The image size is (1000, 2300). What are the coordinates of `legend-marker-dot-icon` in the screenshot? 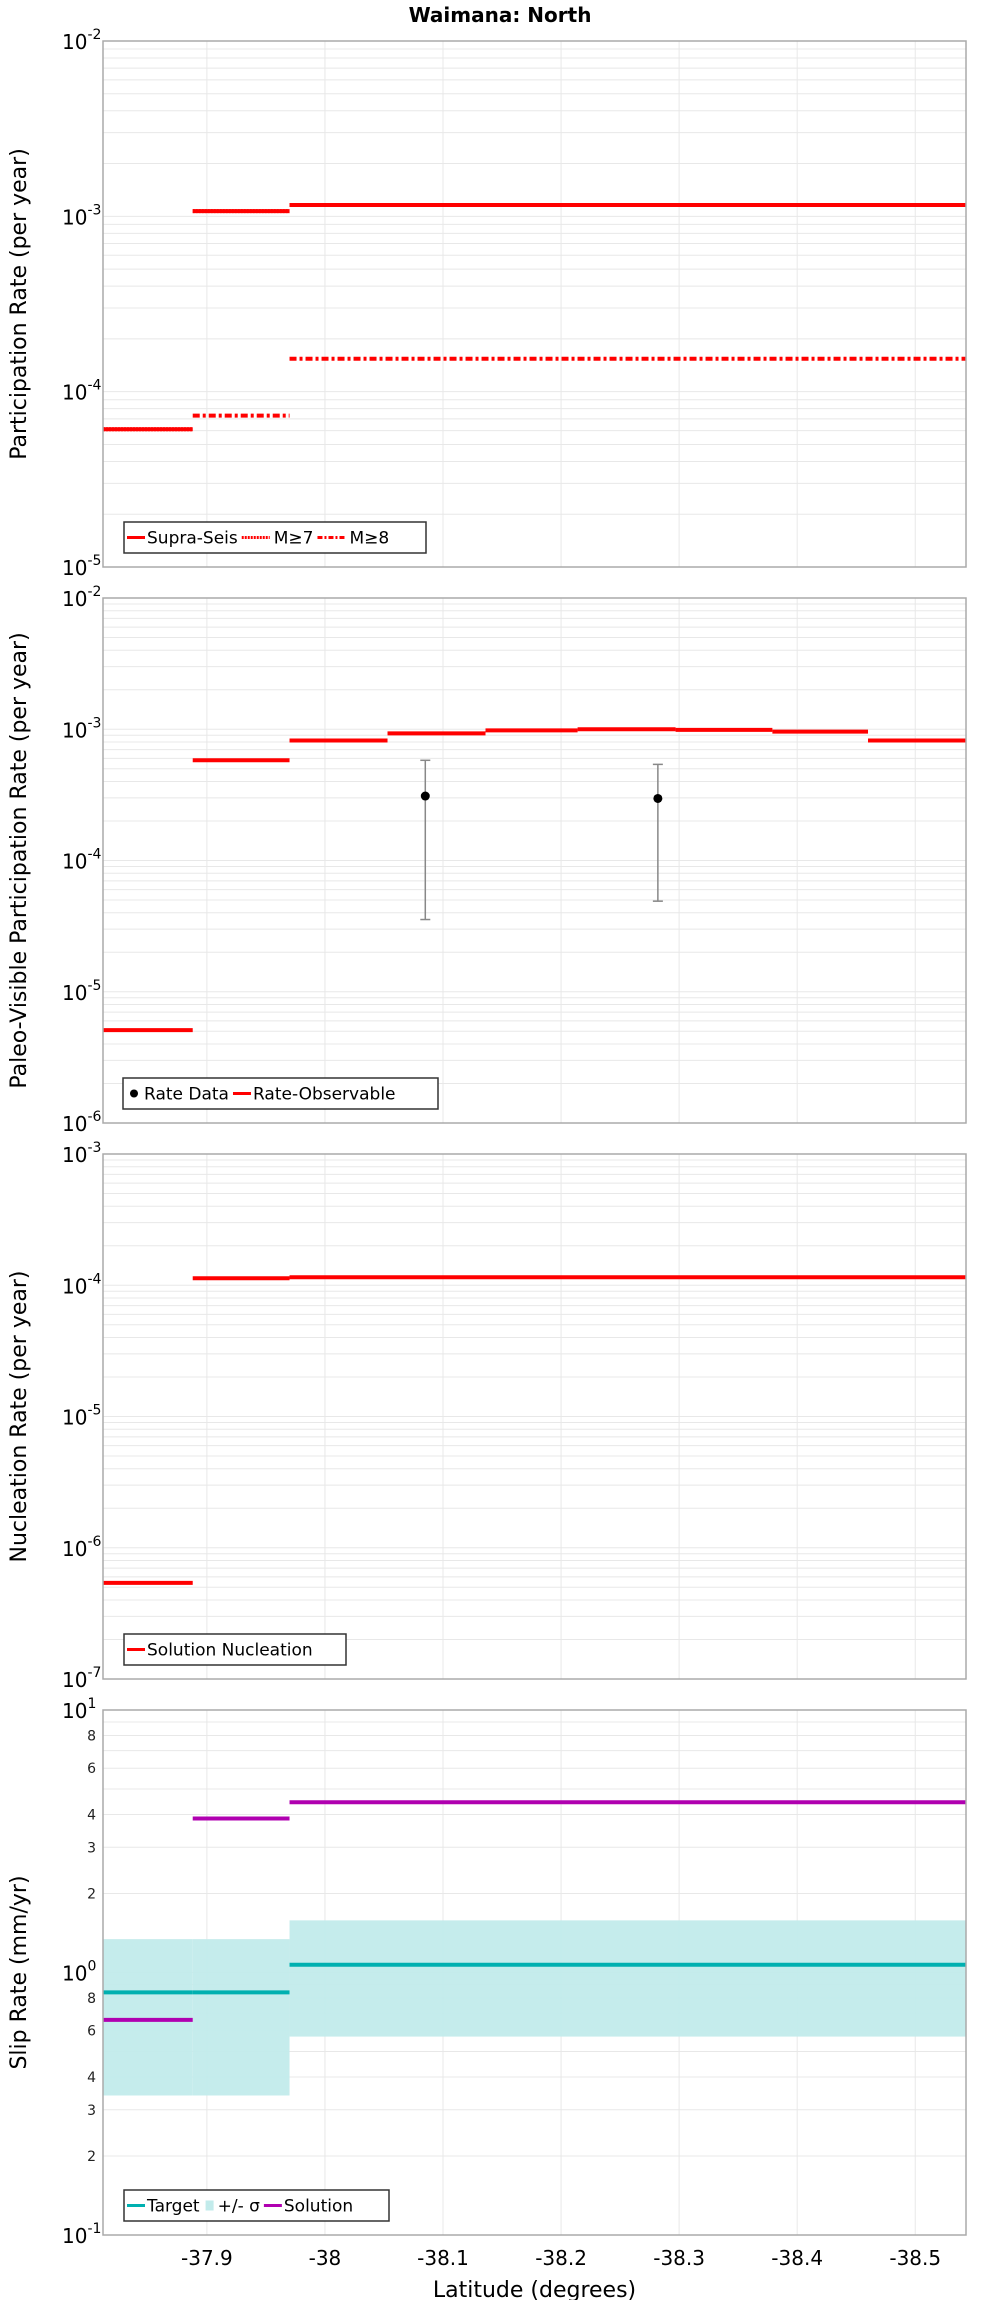 It's located at (134, 1093).